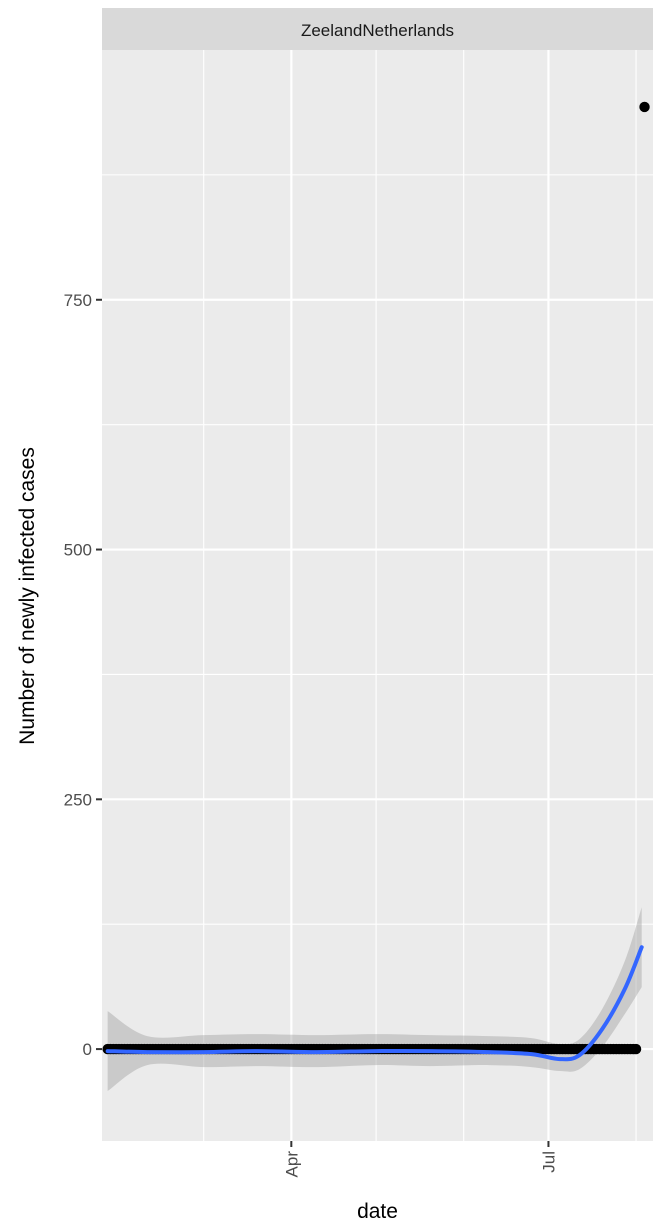 The height and width of the screenshot is (1229, 653). I want to click on facet-label: ZeelandNetherlands, so click(377, 30).